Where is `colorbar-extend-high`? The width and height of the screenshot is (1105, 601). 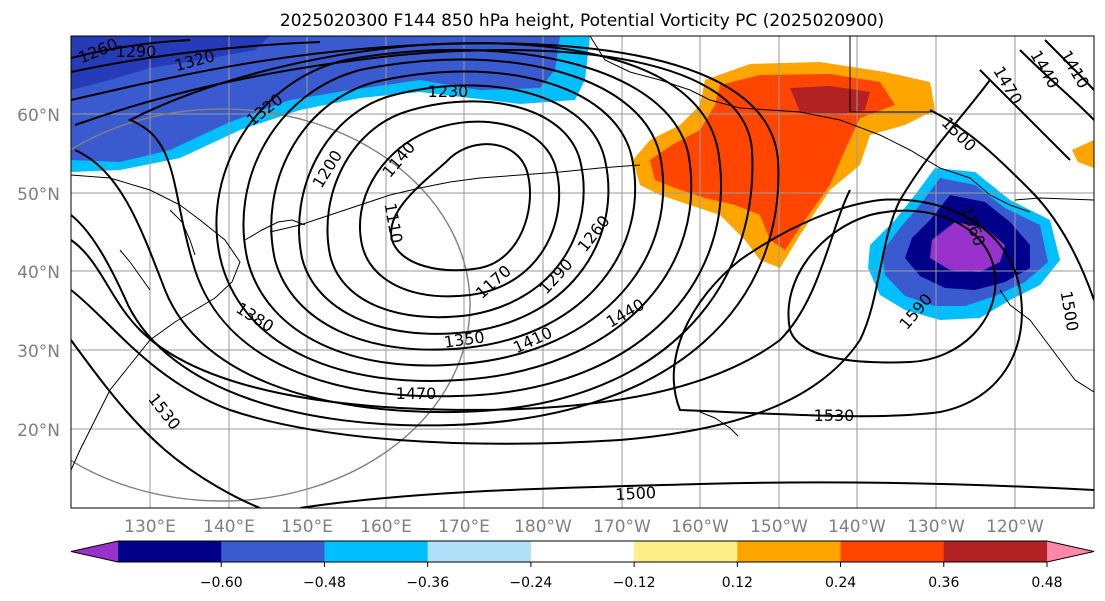 colorbar-extend-high is located at coordinates (1070, 551).